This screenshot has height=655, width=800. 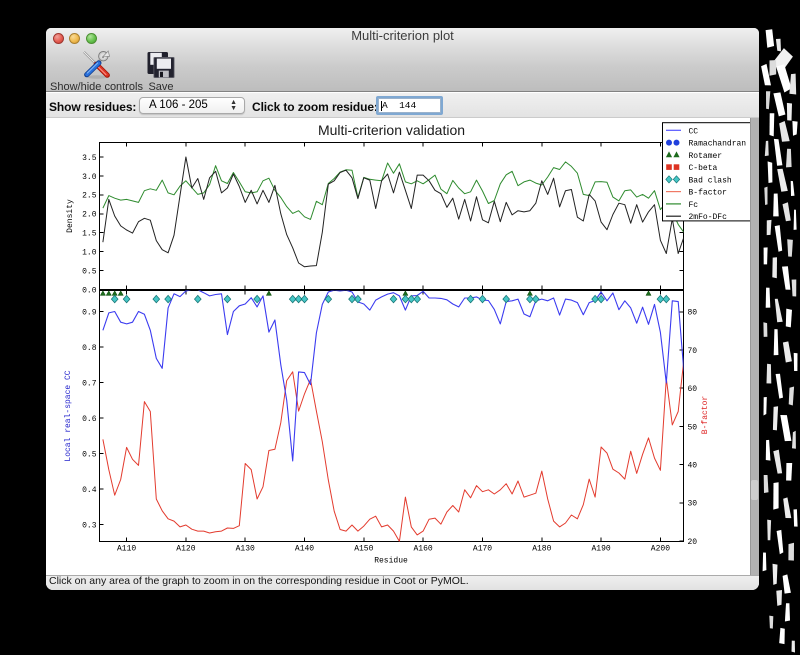 What do you see at coordinates (708, 217) in the screenshot?
I see `svg-text: 2mFo-DFc` at bounding box center [708, 217].